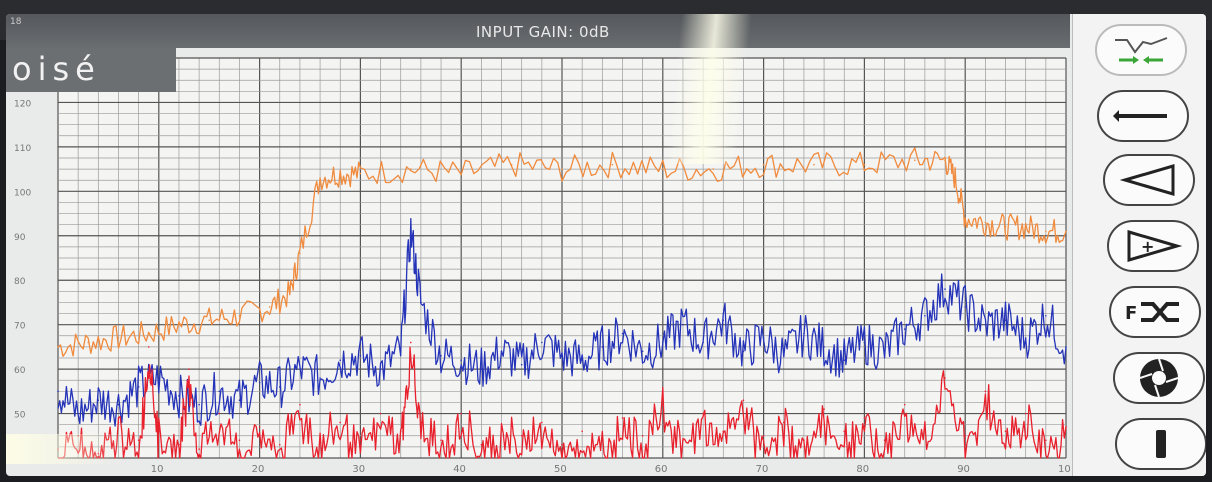 The width and height of the screenshot is (1212, 482). I want to click on stop-button, so click(1160, 444).